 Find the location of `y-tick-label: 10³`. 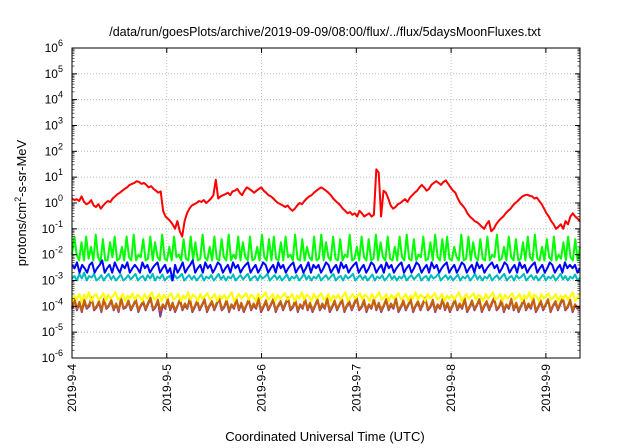

y-tick-label: 10³ is located at coordinates (54, 124).